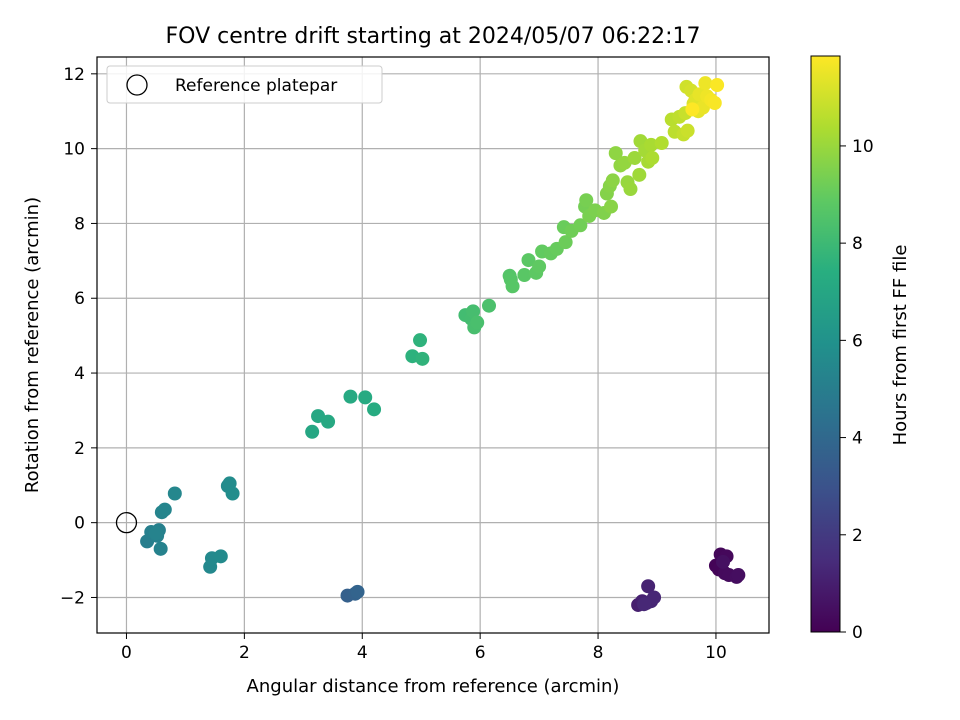  Describe the element at coordinates (244, 653) in the screenshot. I see `x-tick-label: 2` at that location.